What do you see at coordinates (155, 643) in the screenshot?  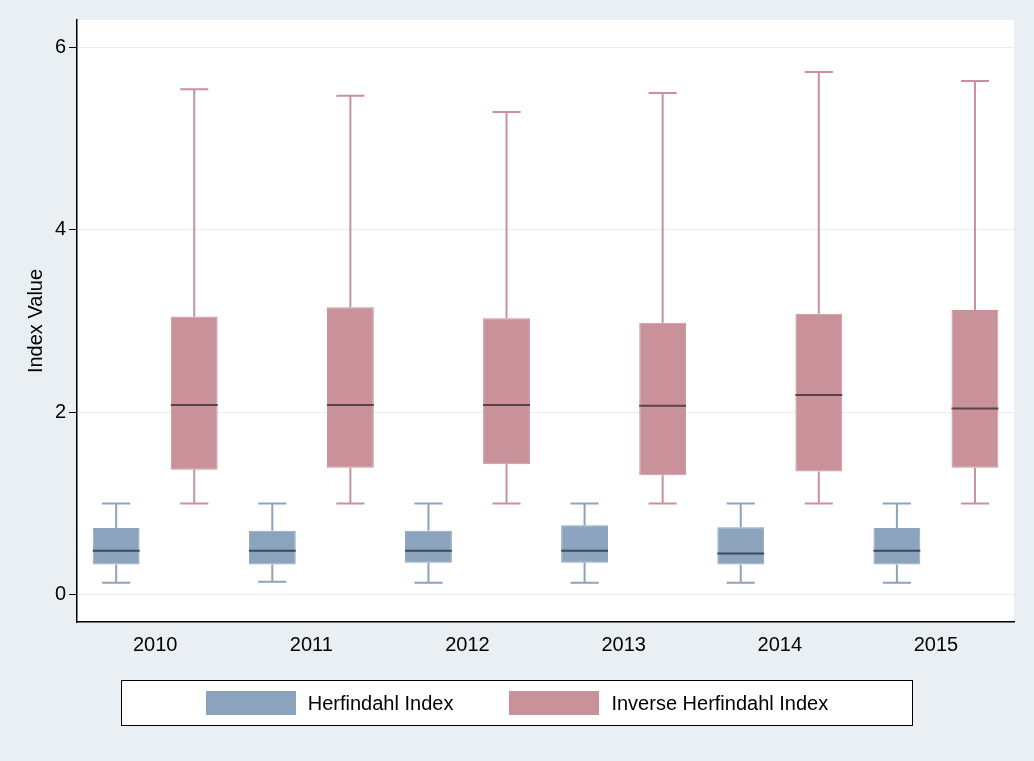 I see `x-tick-label: 2010` at bounding box center [155, 643].